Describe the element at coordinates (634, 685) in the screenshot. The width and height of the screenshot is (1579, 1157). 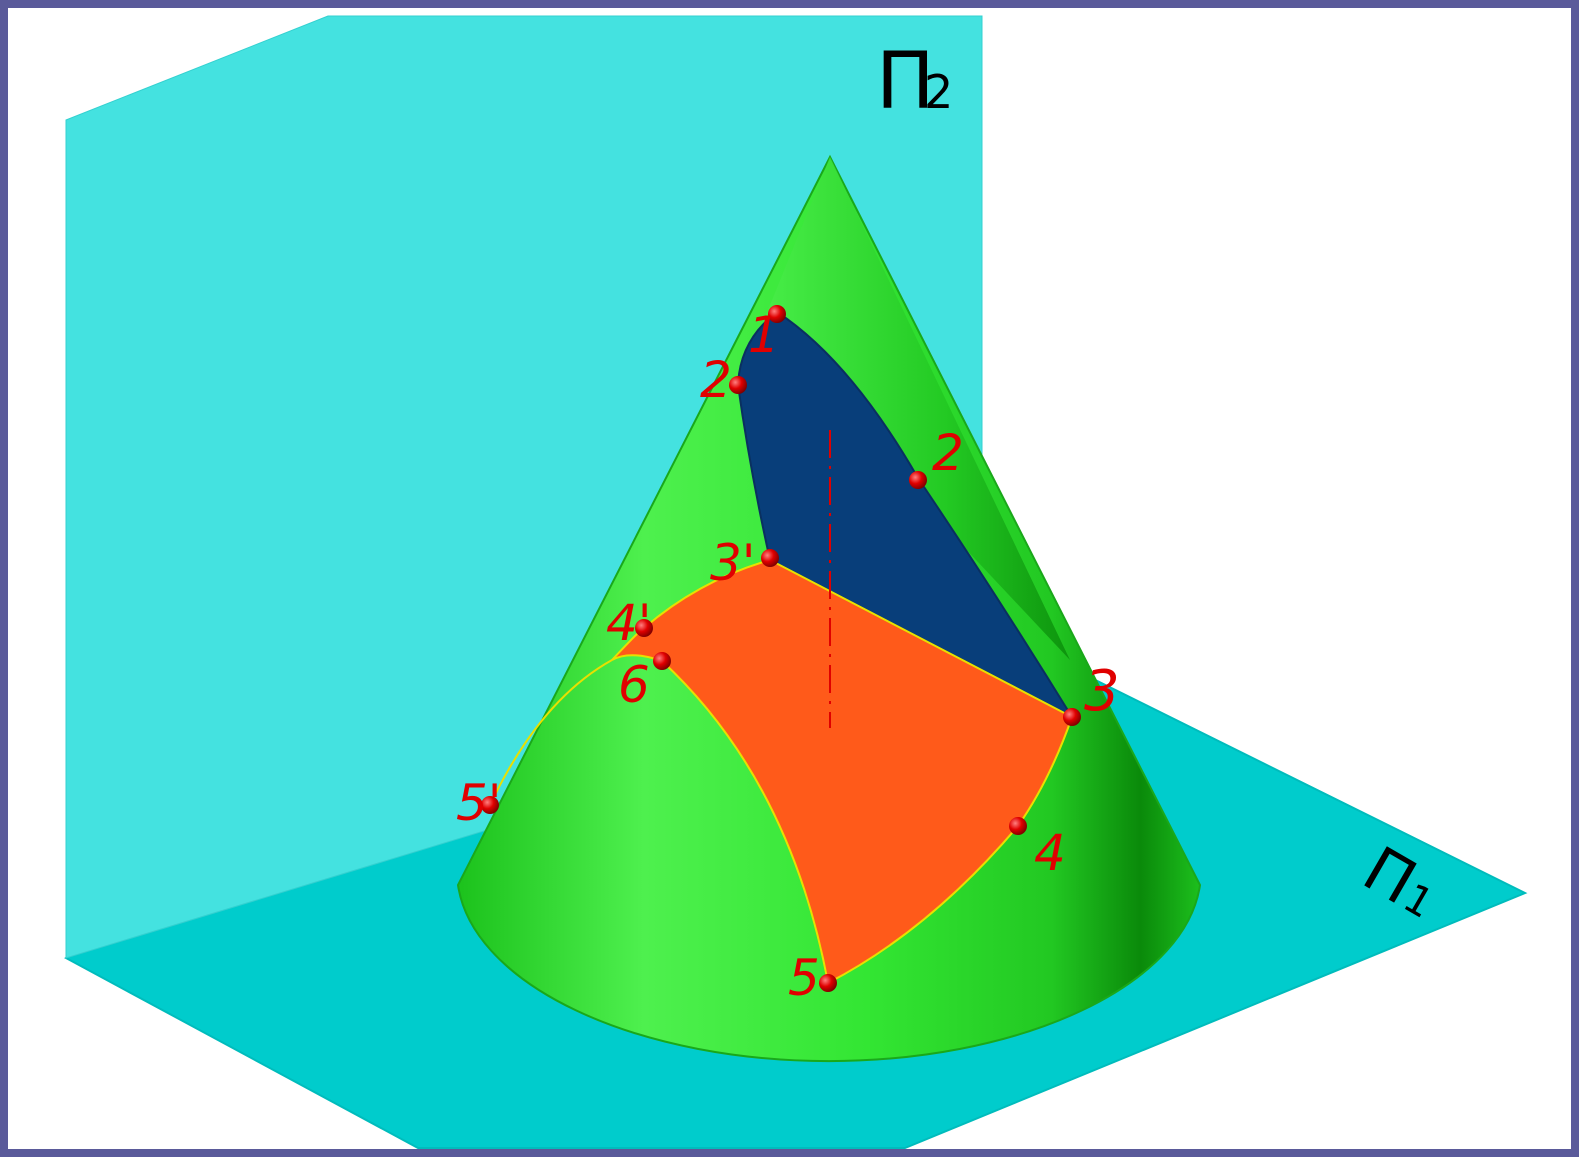
I see `point-label-p6: 6` at that location.